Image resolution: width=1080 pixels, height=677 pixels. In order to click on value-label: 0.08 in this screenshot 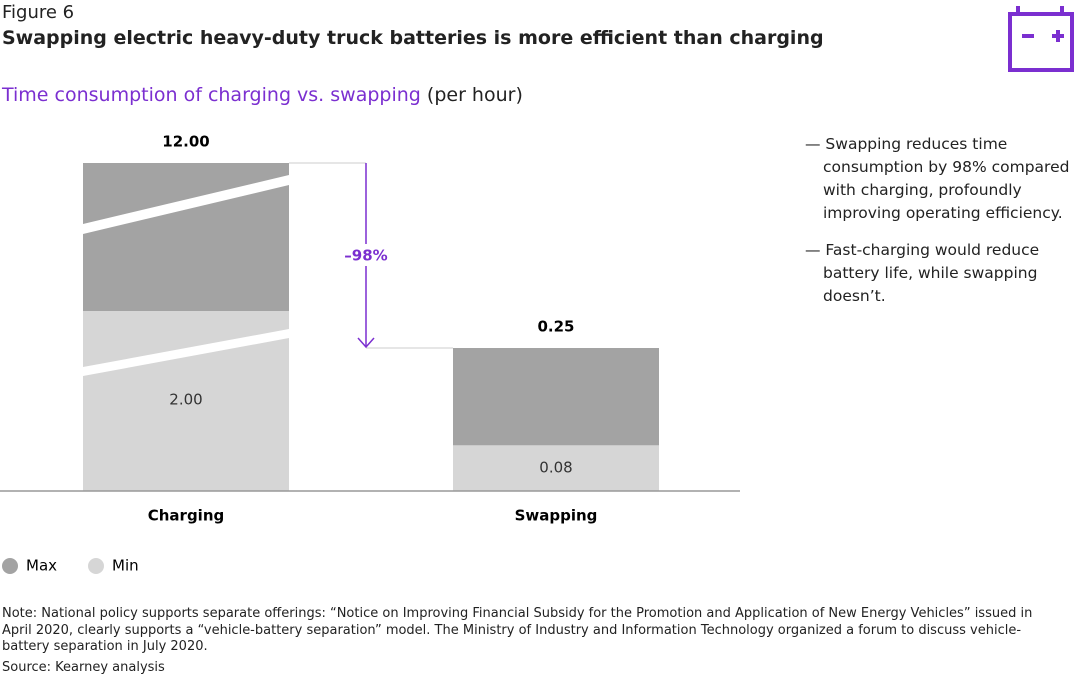, I will do `click(555, 468)`.